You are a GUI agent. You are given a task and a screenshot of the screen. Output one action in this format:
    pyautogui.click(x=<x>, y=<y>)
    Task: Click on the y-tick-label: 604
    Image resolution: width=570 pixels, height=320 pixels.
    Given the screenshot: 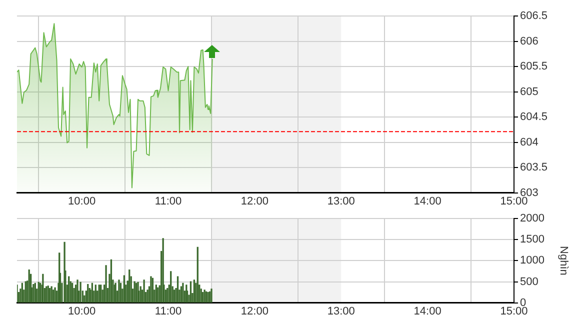 What is the action you would take?
    pyautogui.click(x=529, y=142)
    